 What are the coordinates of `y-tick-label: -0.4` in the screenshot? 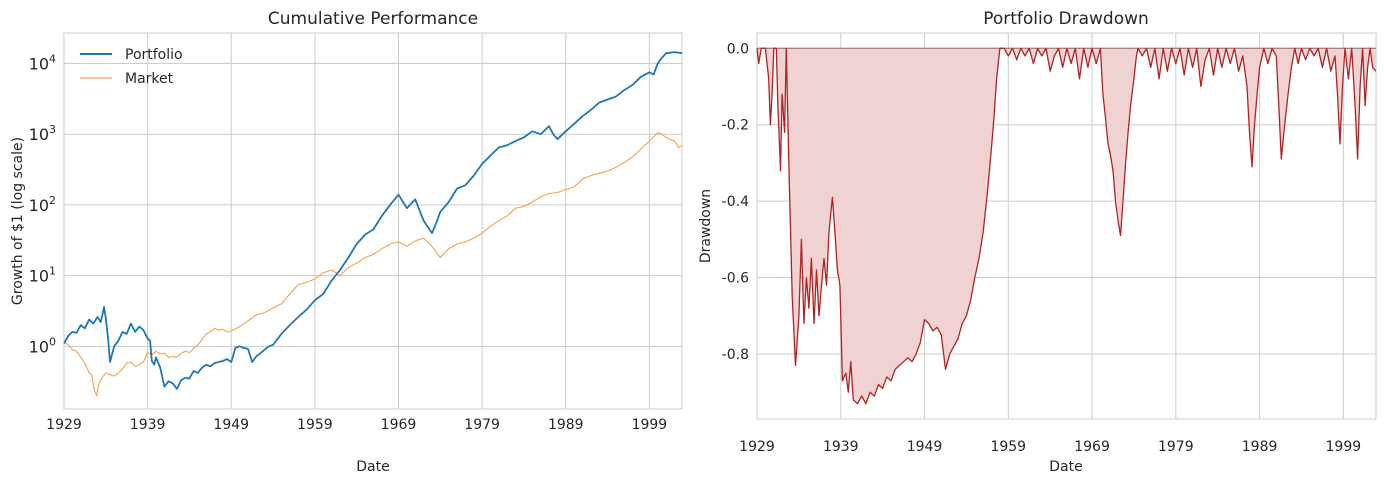 It's located at (735, 202).